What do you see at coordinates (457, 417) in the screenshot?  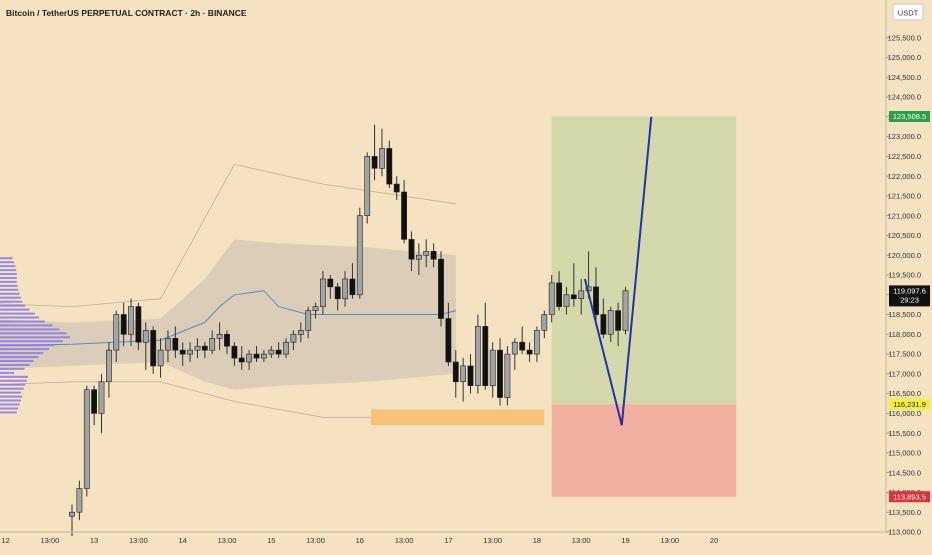 I see `demand-zone` at bounding box center [457, 417].